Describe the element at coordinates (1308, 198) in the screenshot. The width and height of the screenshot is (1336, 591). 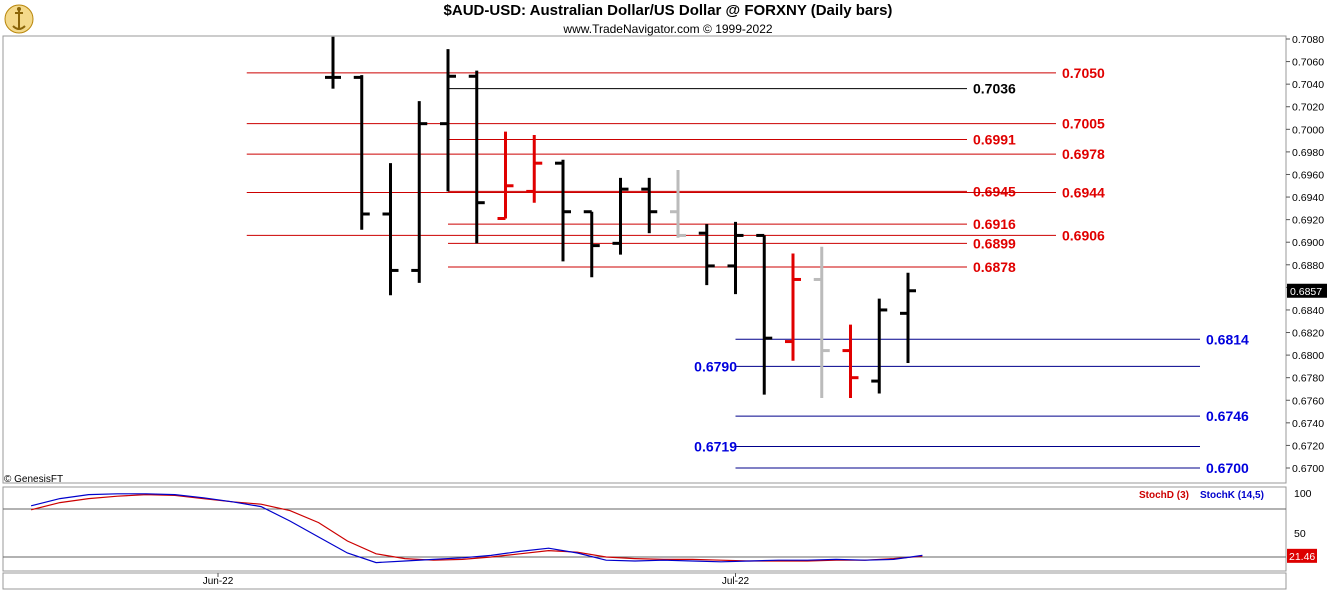
I see `y-tick-label: 0.6940` at that location.